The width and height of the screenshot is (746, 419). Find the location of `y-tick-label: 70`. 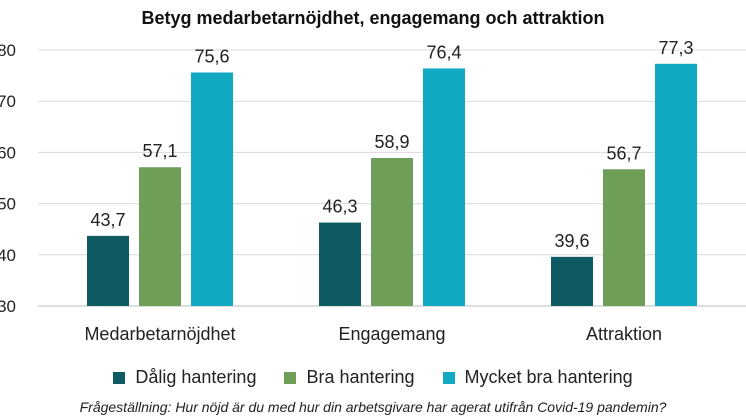

y-tick-label: 70 is located at coordinates (8, 101).